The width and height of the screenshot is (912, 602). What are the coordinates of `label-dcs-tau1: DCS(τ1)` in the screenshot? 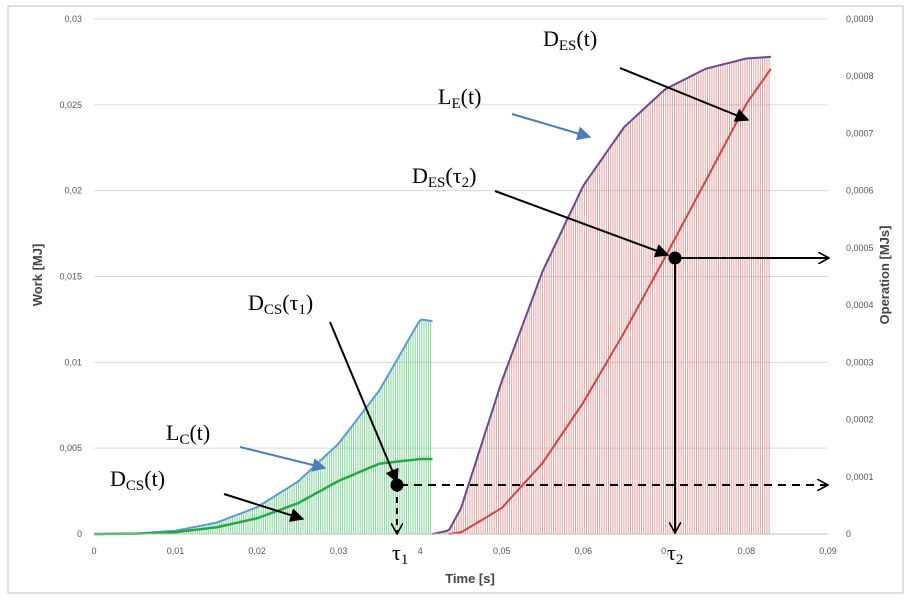 It's located at (280, 304).